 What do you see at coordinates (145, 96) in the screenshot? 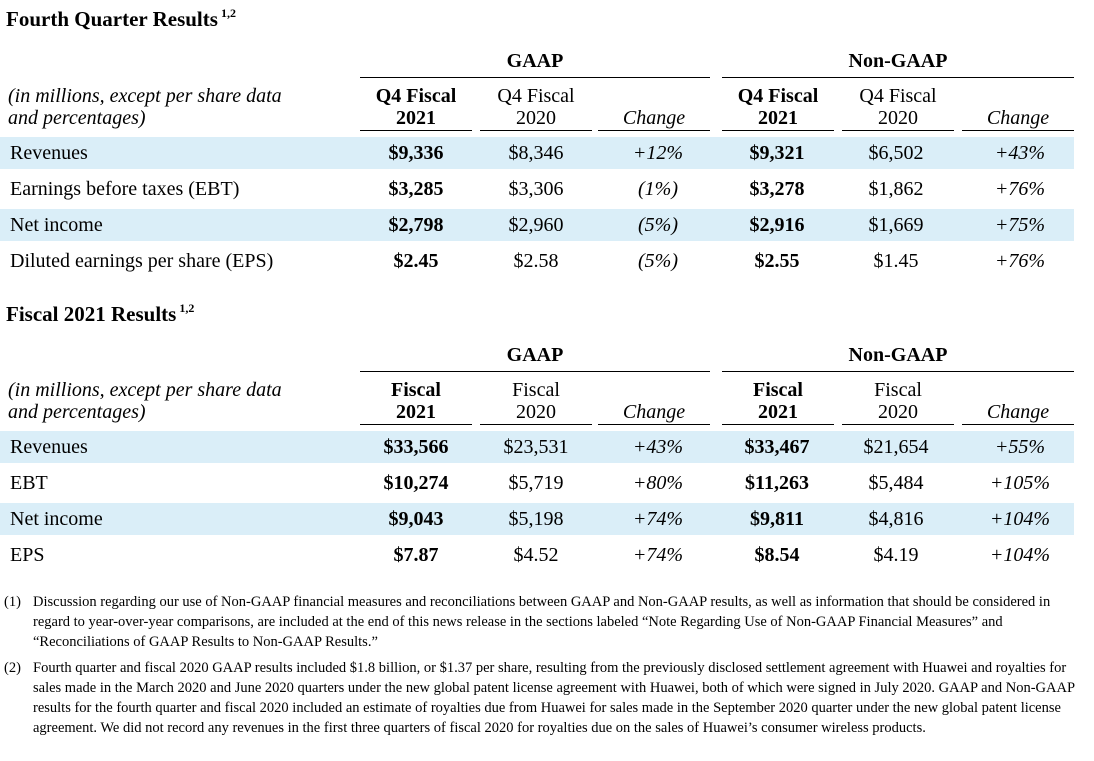
I see `q4-units-line1: (in millions, except per share data` at bounding box center [145, 96].